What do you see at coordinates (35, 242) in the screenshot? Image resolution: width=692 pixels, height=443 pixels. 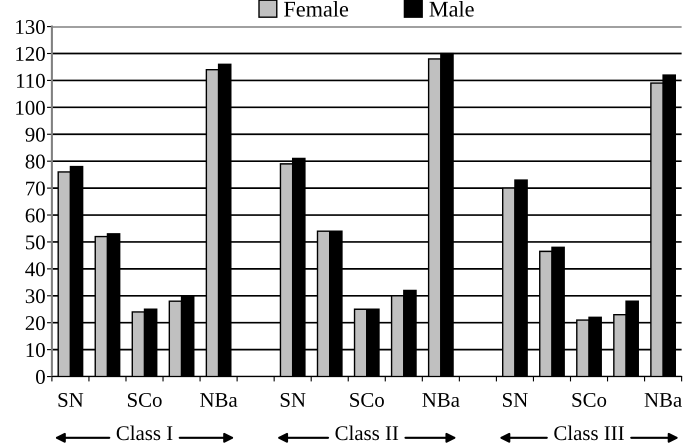 I see `y-tick-label: 50` at bounding box center [35, 242].